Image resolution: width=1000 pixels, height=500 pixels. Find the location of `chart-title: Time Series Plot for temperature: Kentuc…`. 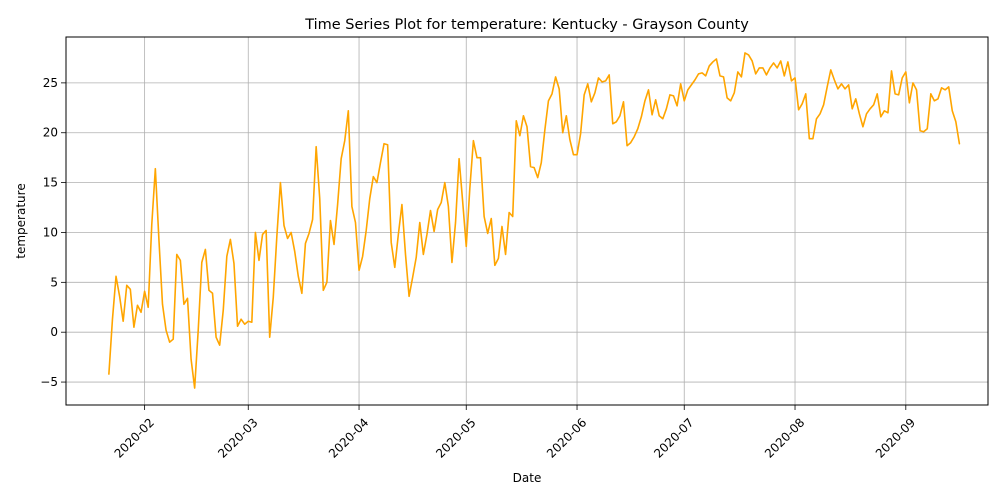

chart-title: Time Series Plot for temperature: Kentuc… is located at coordinates (526, 25).